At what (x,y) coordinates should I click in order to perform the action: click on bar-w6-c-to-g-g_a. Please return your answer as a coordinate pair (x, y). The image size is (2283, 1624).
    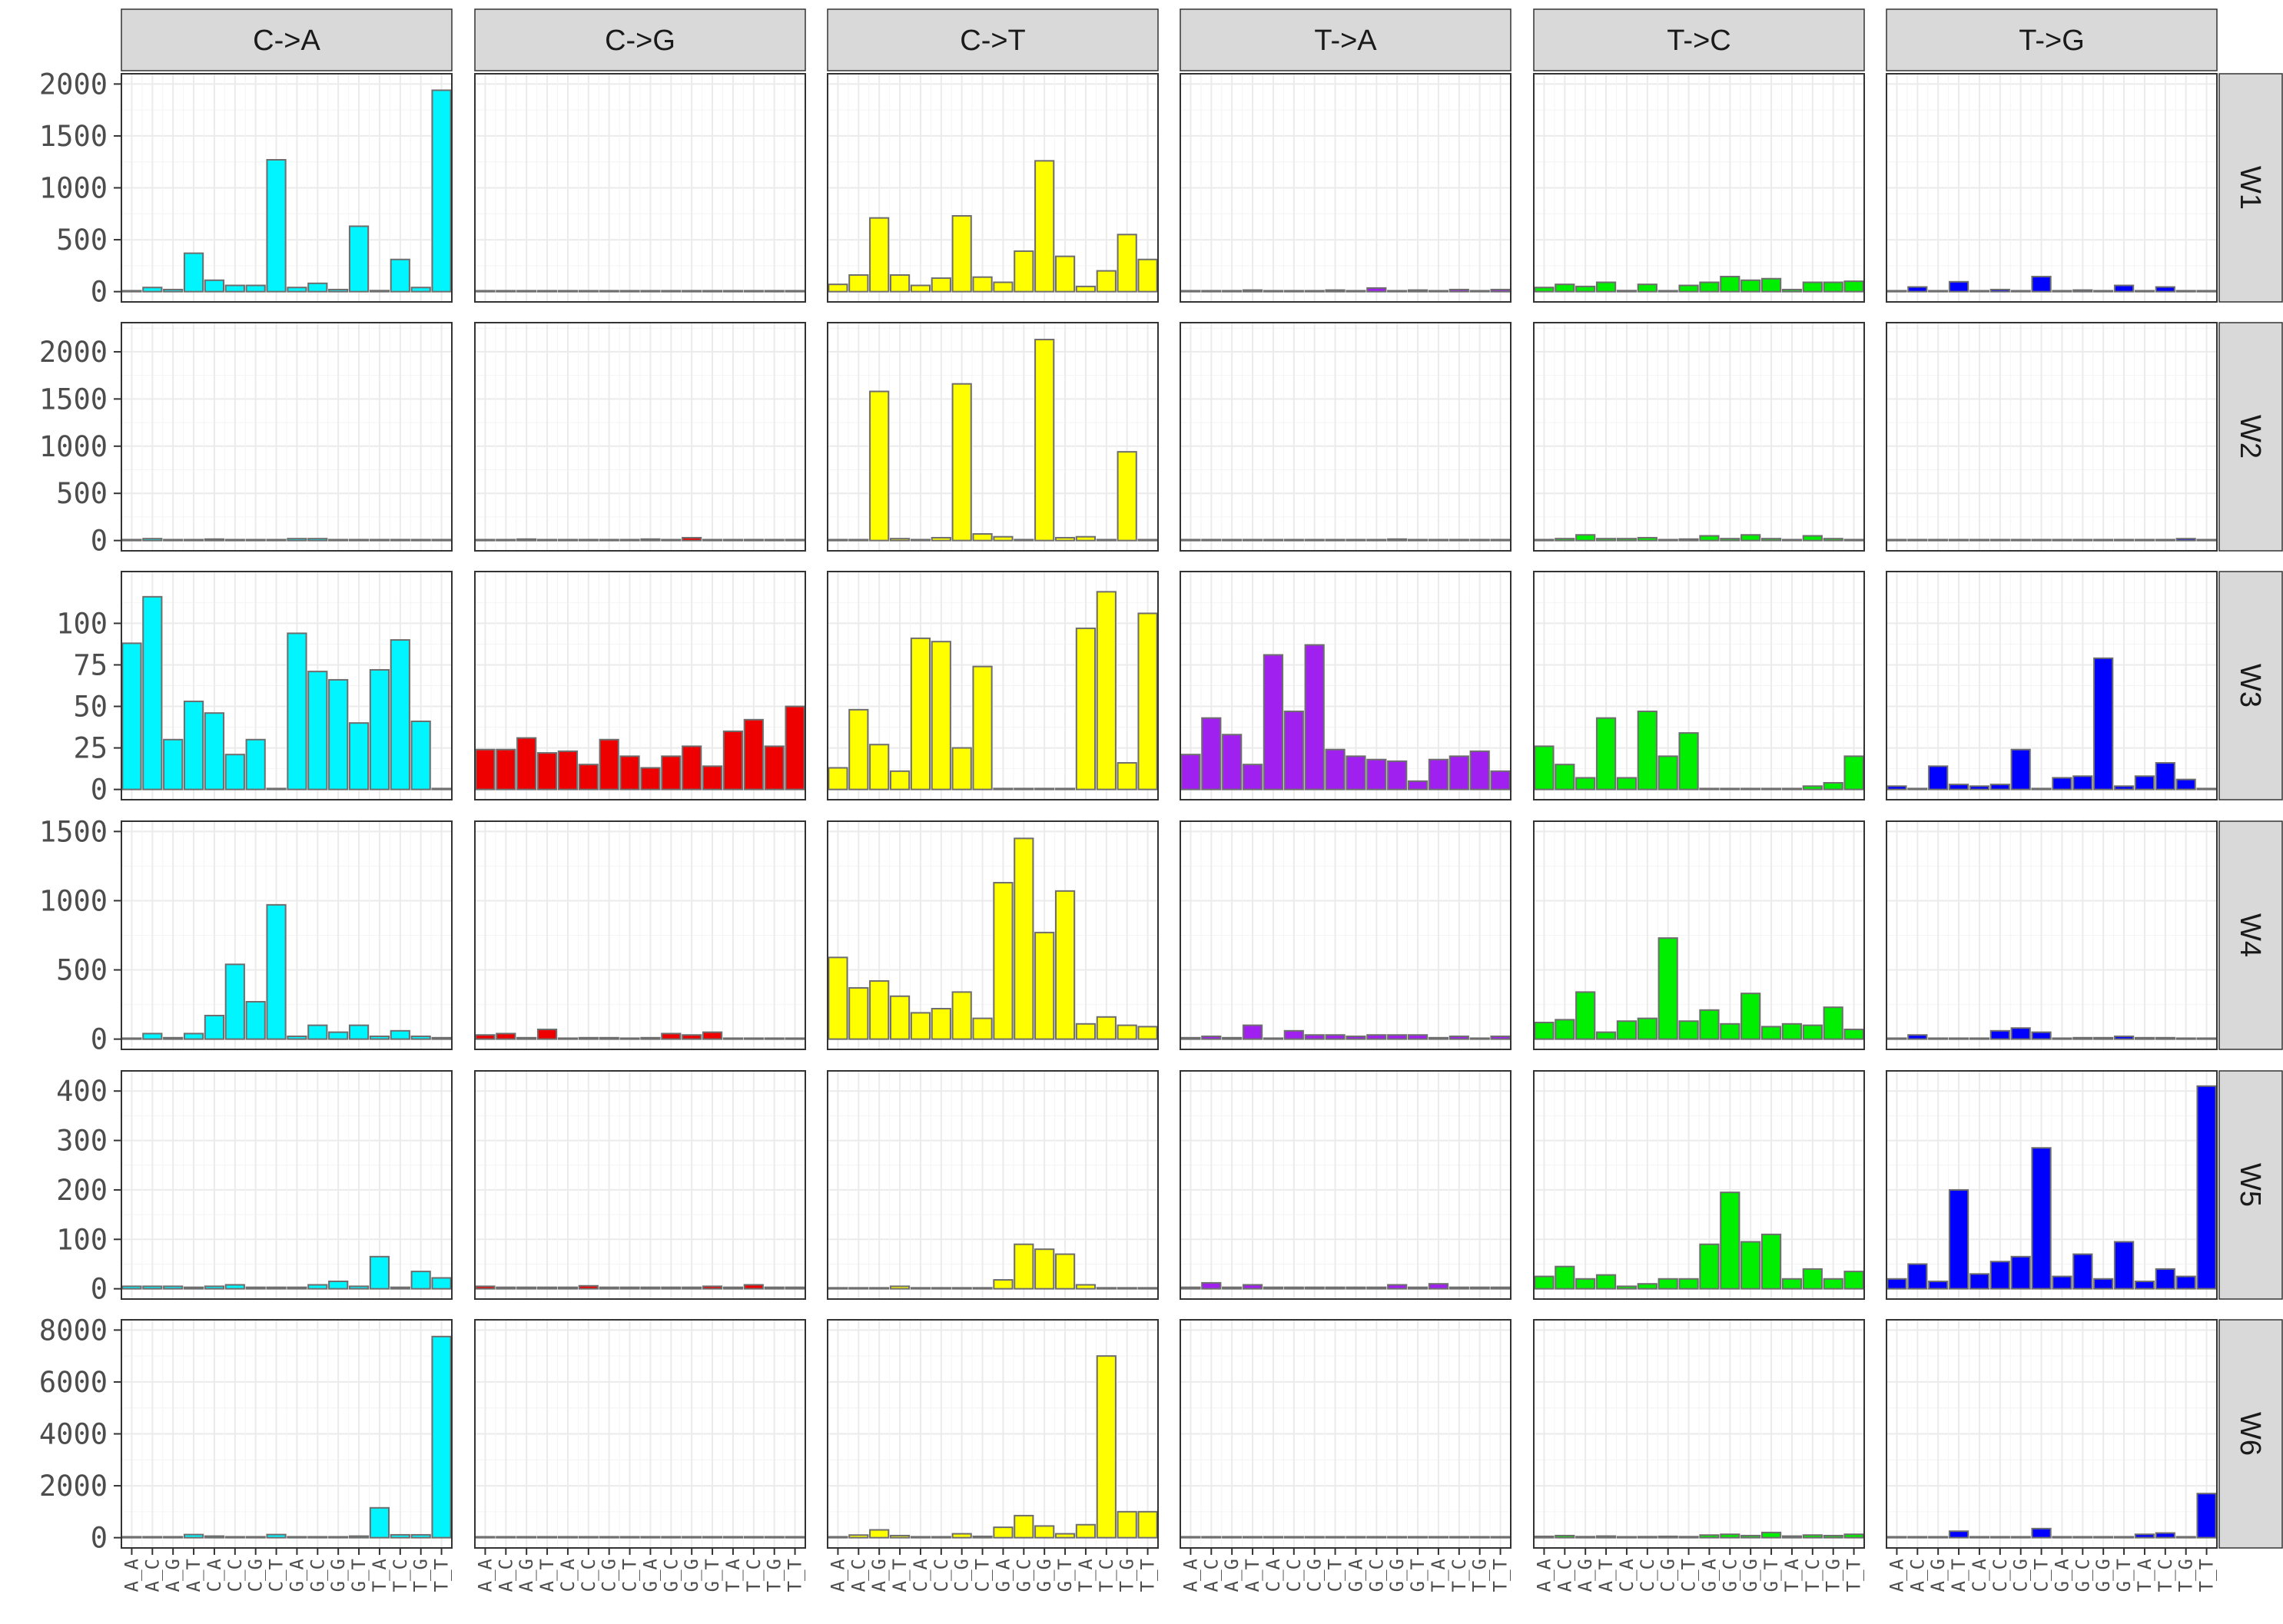
    Looking at the image, I should click on (650, 1538).